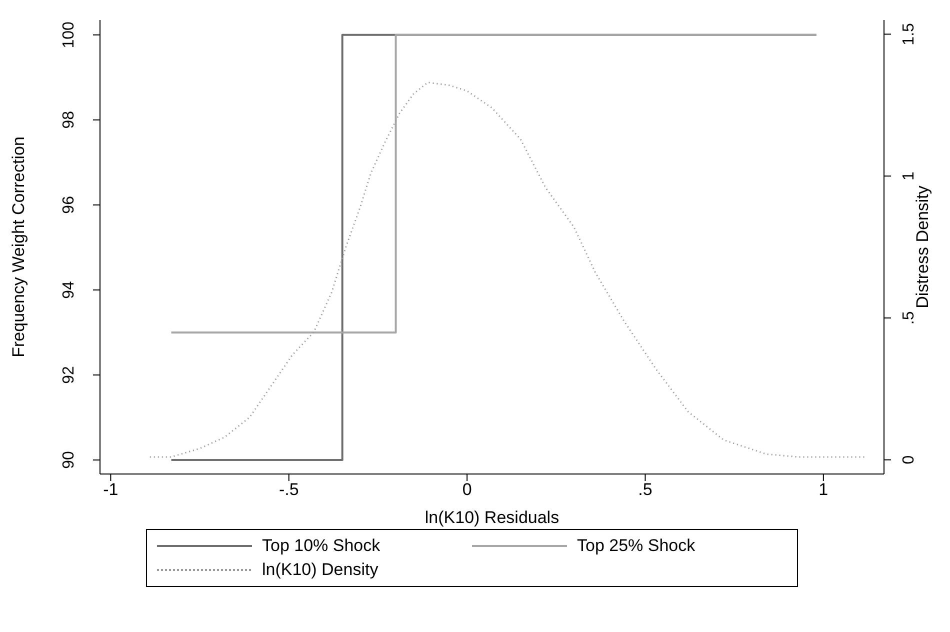 The width and height of the screenshot is (950, 632). I want to click on x-tick-label: -1, so click(110, 490).